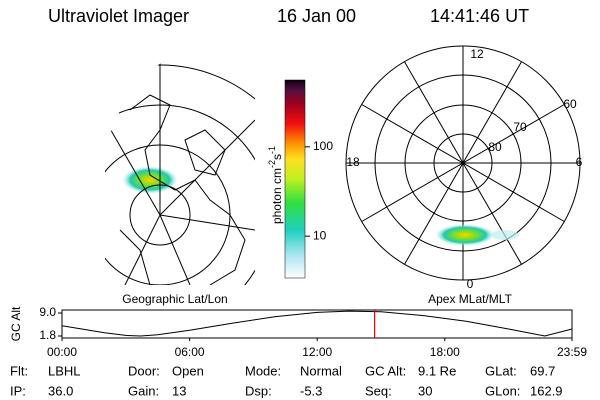 Image resolution: width=600 pixels, height=400 pixels. What do you see at coordinates (277, 157) in the screenshot?
I see `unit: s` at bounding box center [277, 157].